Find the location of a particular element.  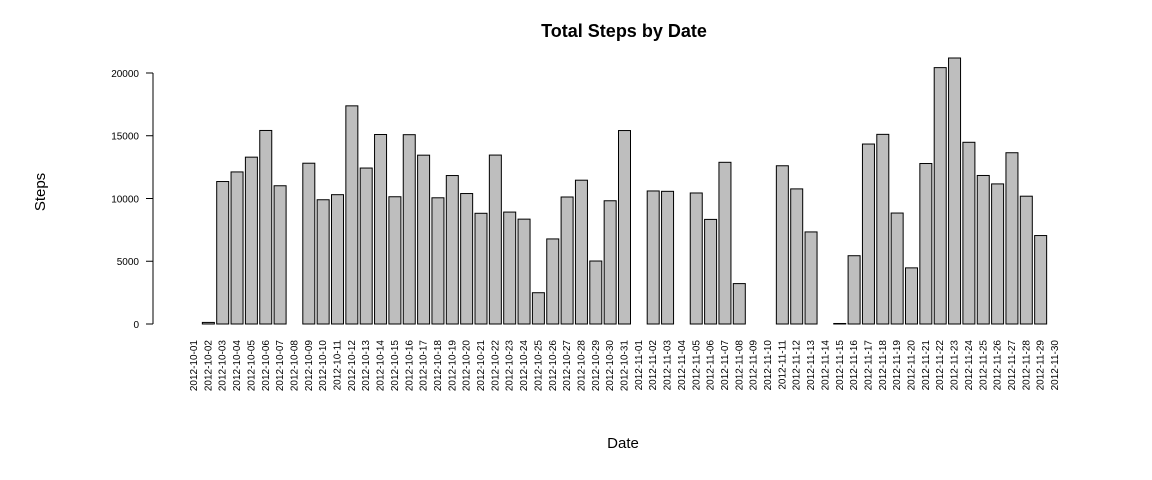

x-tick-label: 2012-11-16 is located at coordinates (854, 365).